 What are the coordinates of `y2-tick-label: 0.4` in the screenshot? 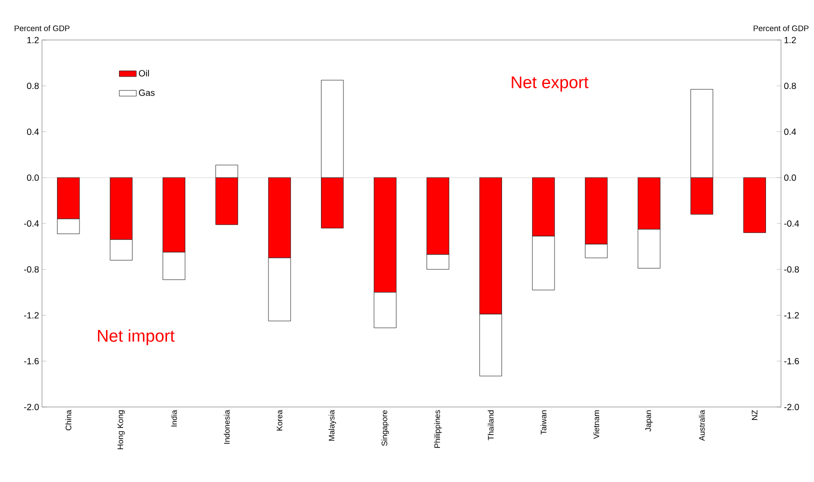 It's located at (790, 131).